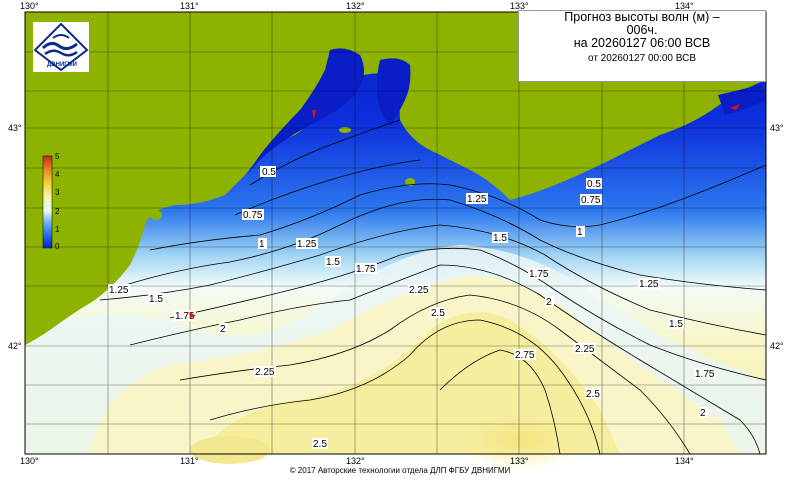  Describe the element at coordinates (345, 130) in the screenshot. I see `island-russky` at that location.